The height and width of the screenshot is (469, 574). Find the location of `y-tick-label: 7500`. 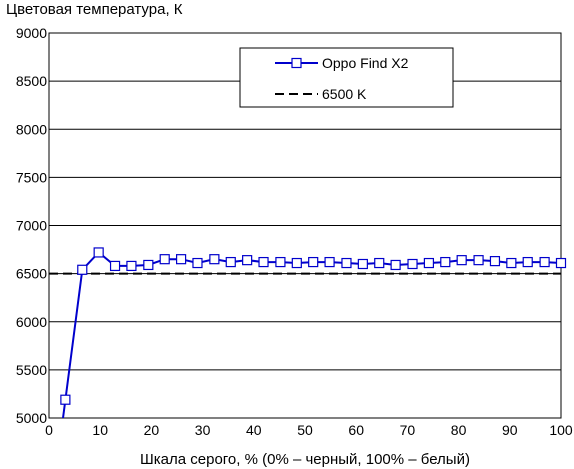

y-tick-label: 7500 is located at coordinates (31, 177).